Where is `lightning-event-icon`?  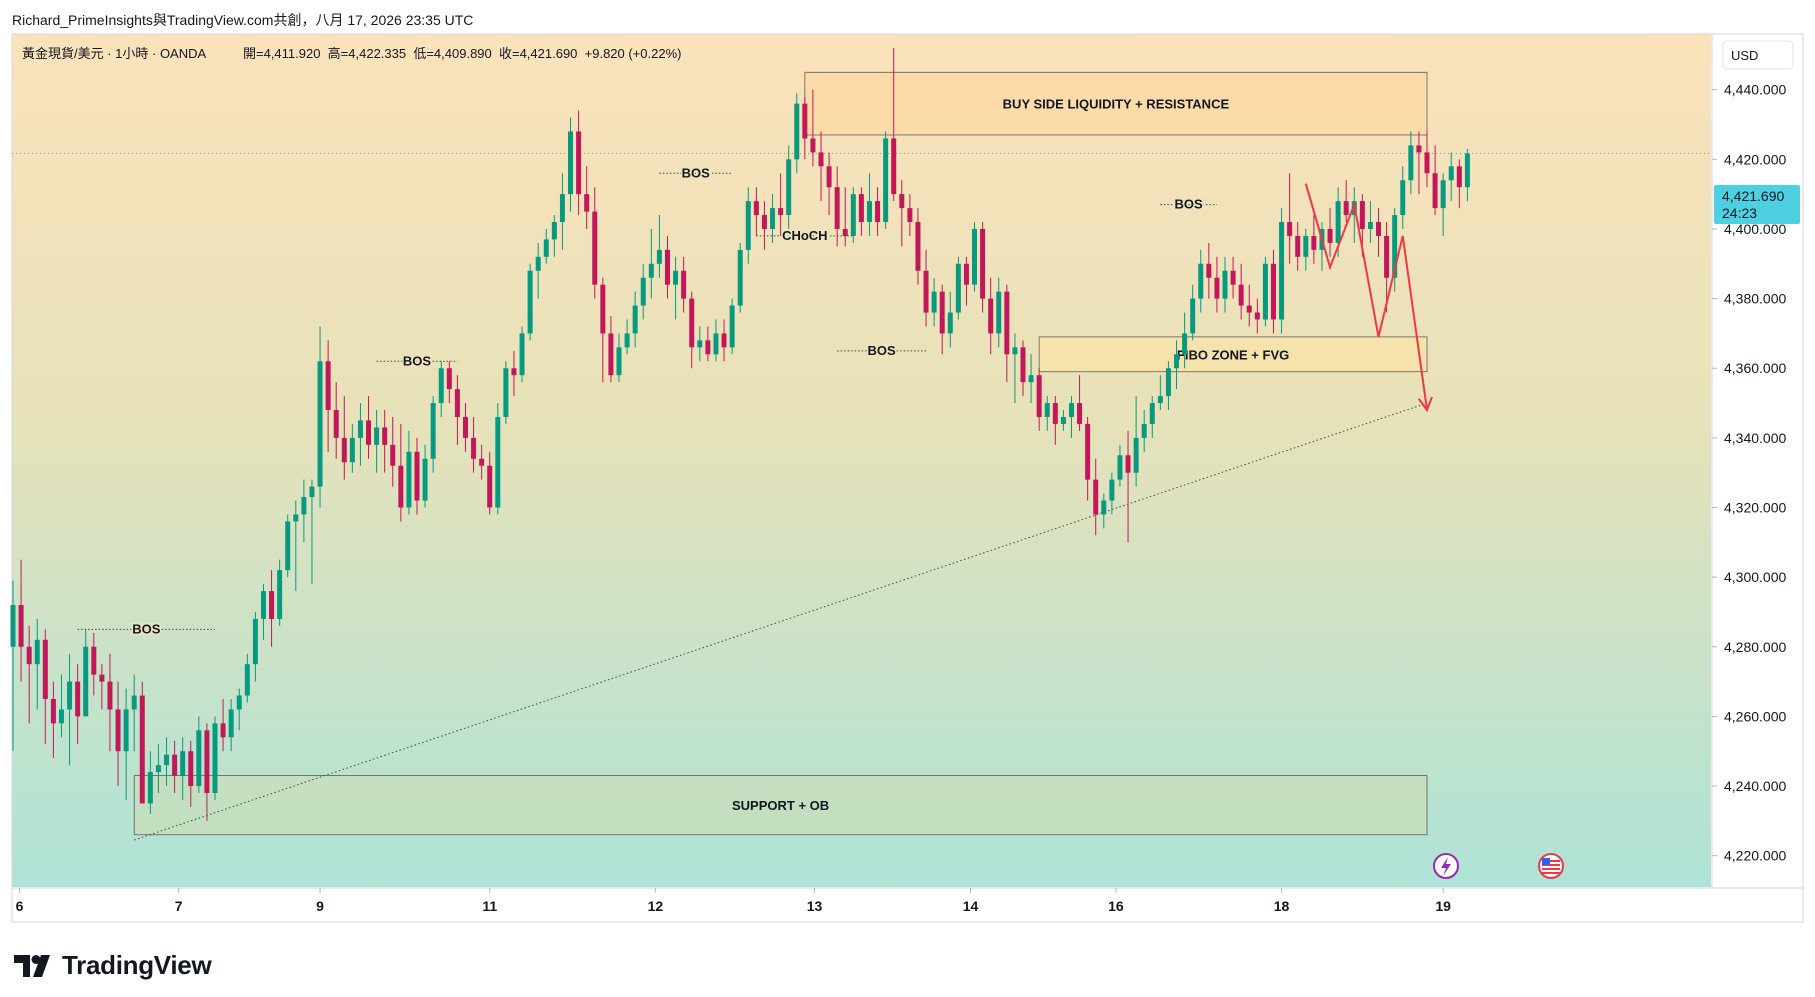 lightning-event-icon is located at coordinates (1446, 866).